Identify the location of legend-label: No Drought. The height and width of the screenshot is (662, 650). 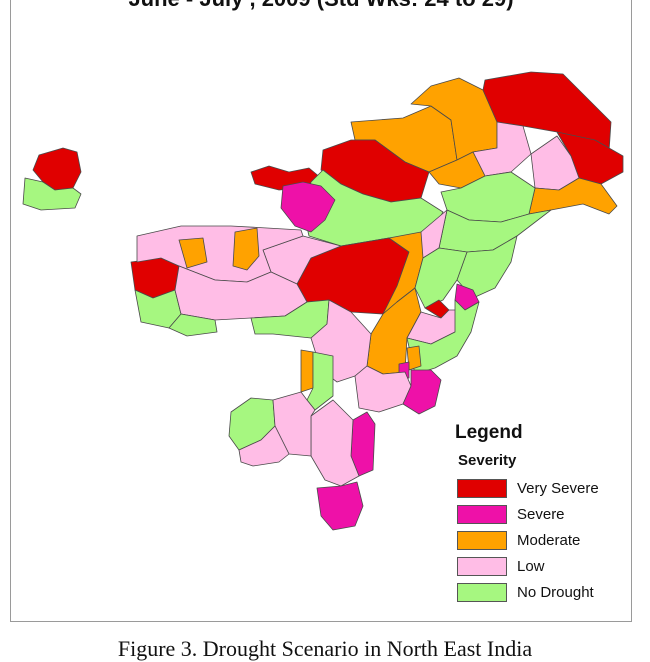
(555, 592).